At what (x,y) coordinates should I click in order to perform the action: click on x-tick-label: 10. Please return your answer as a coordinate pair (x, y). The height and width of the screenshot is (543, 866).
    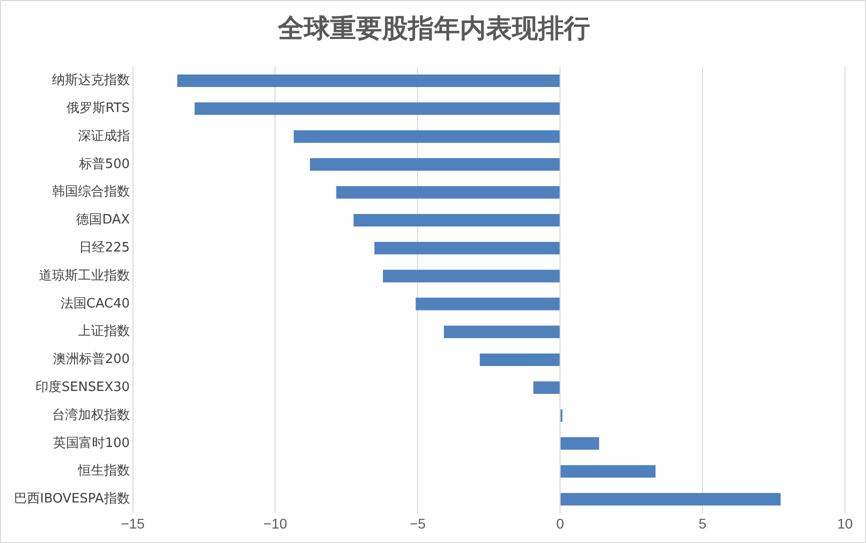
    Looking at the image, I should click on (845, 523).